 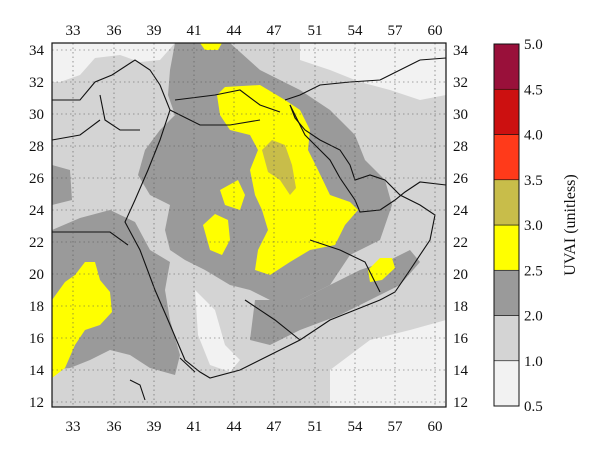 What do you see at coordinates (217, 331) in the screenshot?
I see `uvai-low-region-south` at bounding box center [217, 331].